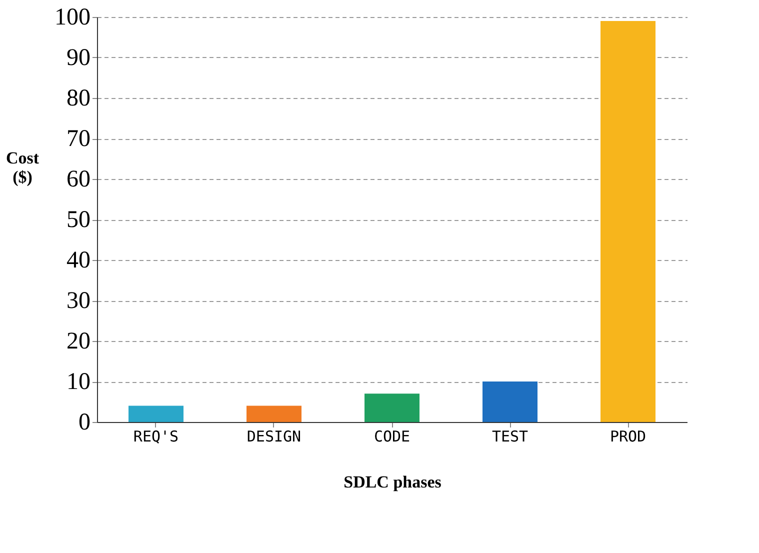 The height and width of the screenshot is (553, 759). I want to click on x-tick-label: PROD, so click(628, 437).